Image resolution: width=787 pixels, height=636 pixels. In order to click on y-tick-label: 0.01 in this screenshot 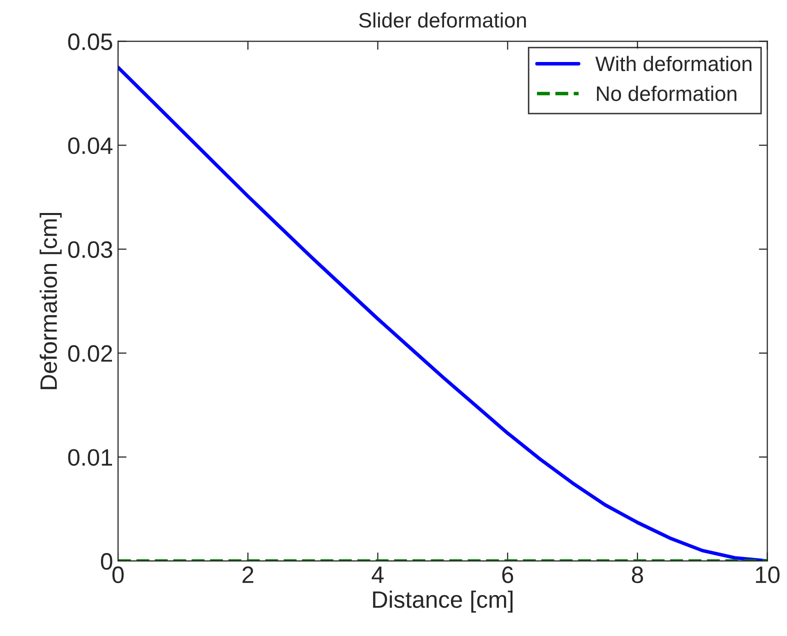, I will do `click(90, 457)`.